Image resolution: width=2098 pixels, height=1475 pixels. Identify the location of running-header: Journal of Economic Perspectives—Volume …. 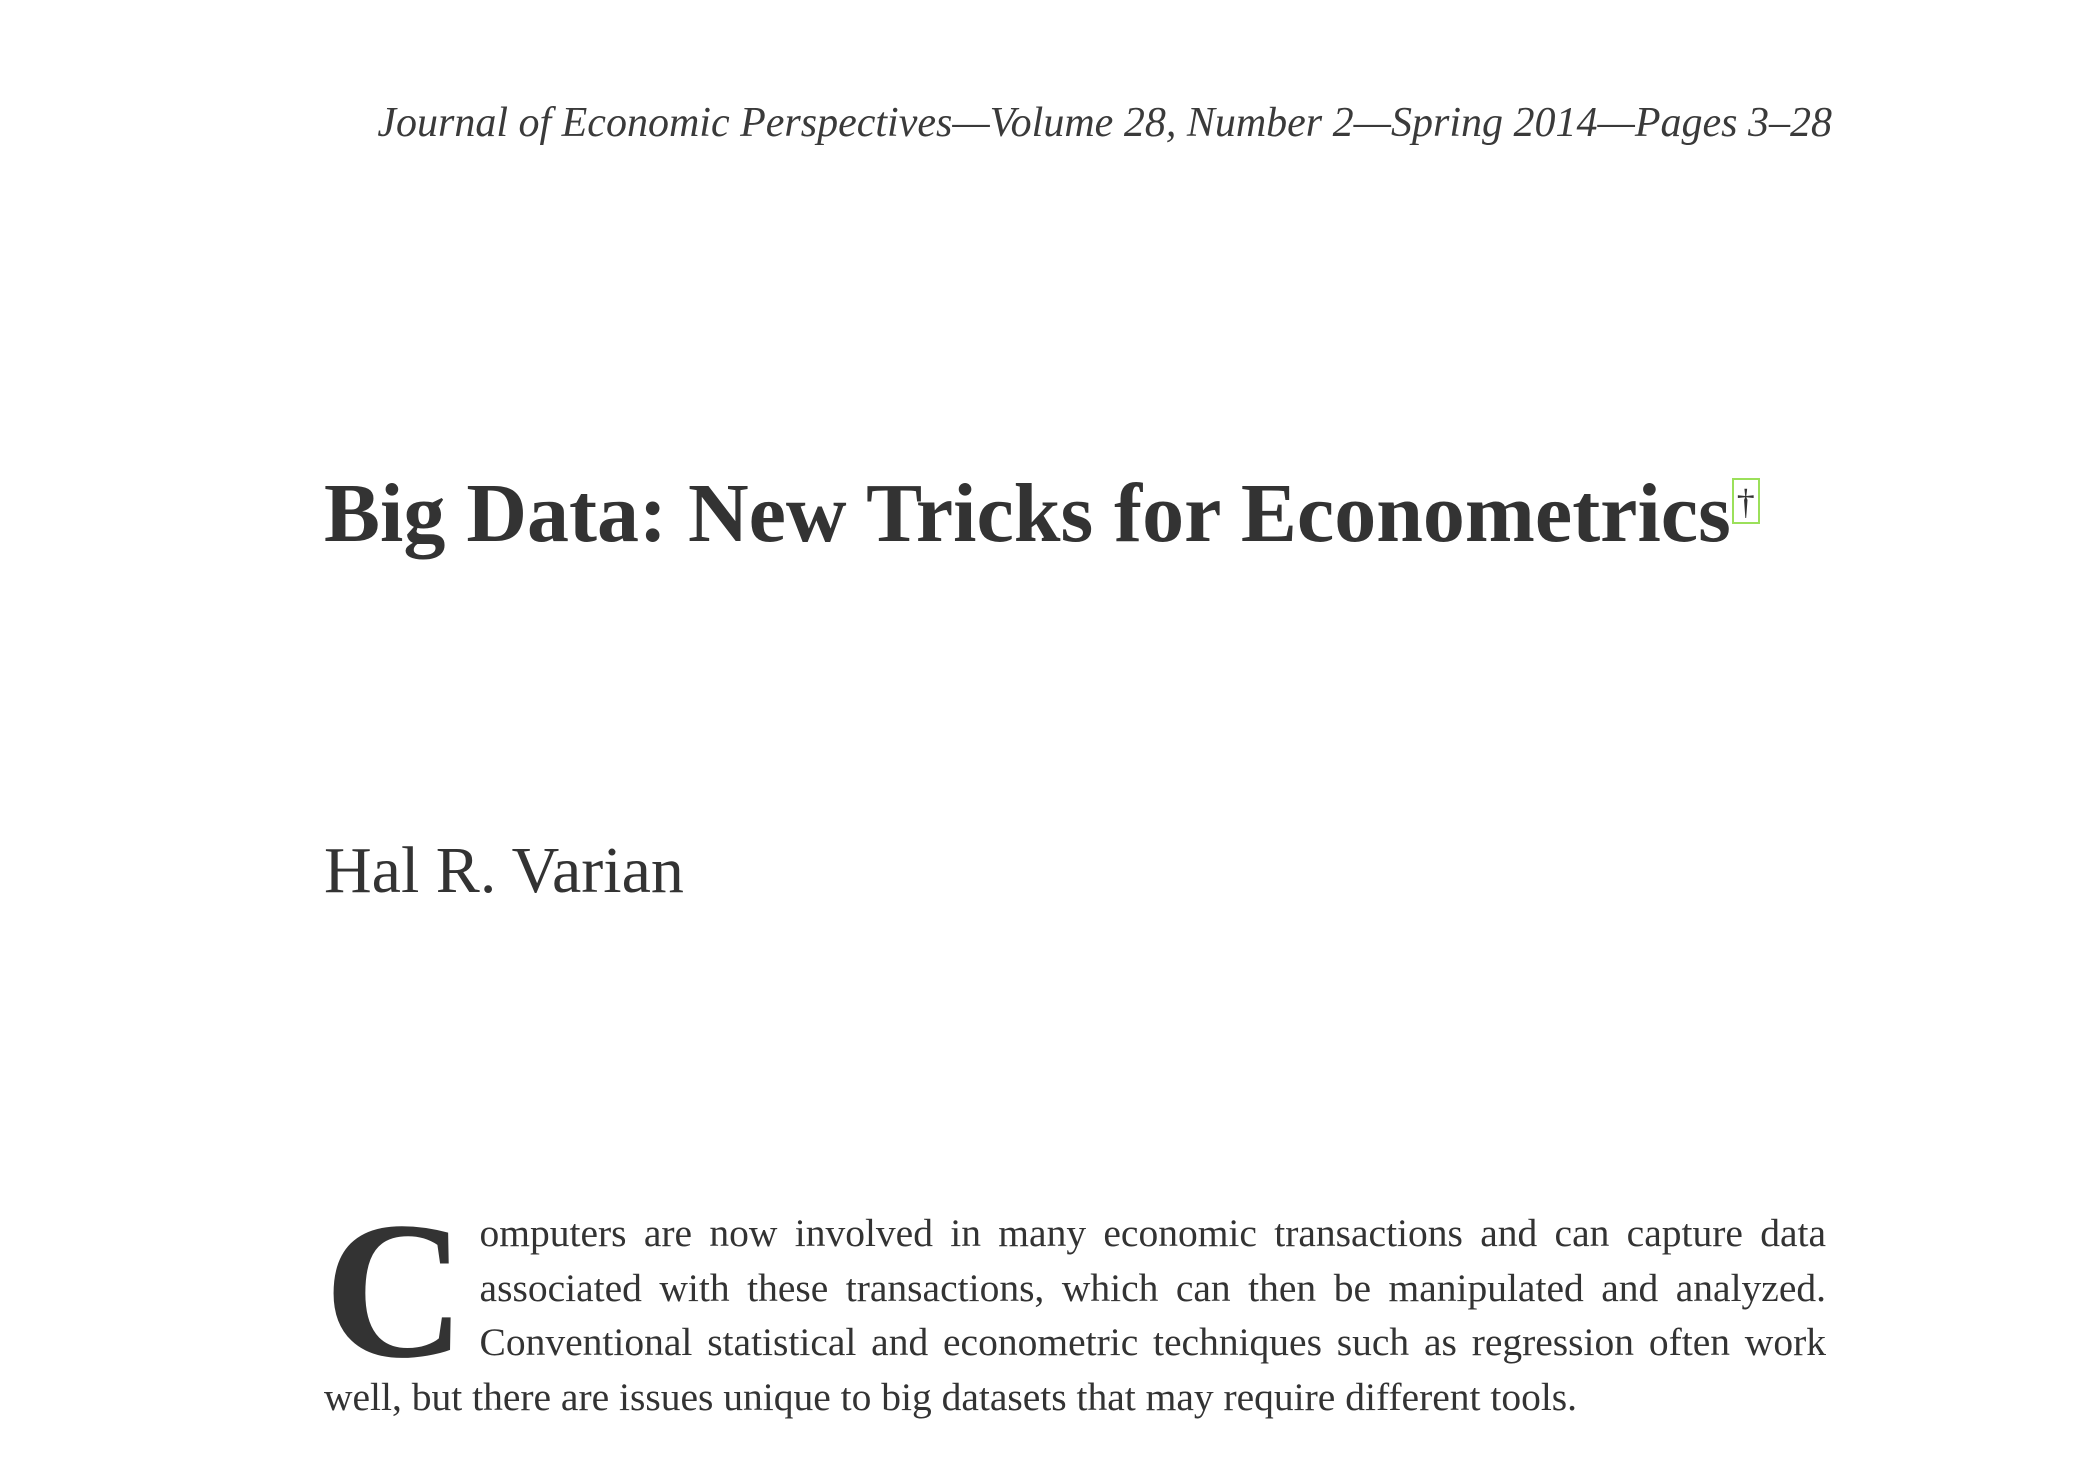
(1104, 123).